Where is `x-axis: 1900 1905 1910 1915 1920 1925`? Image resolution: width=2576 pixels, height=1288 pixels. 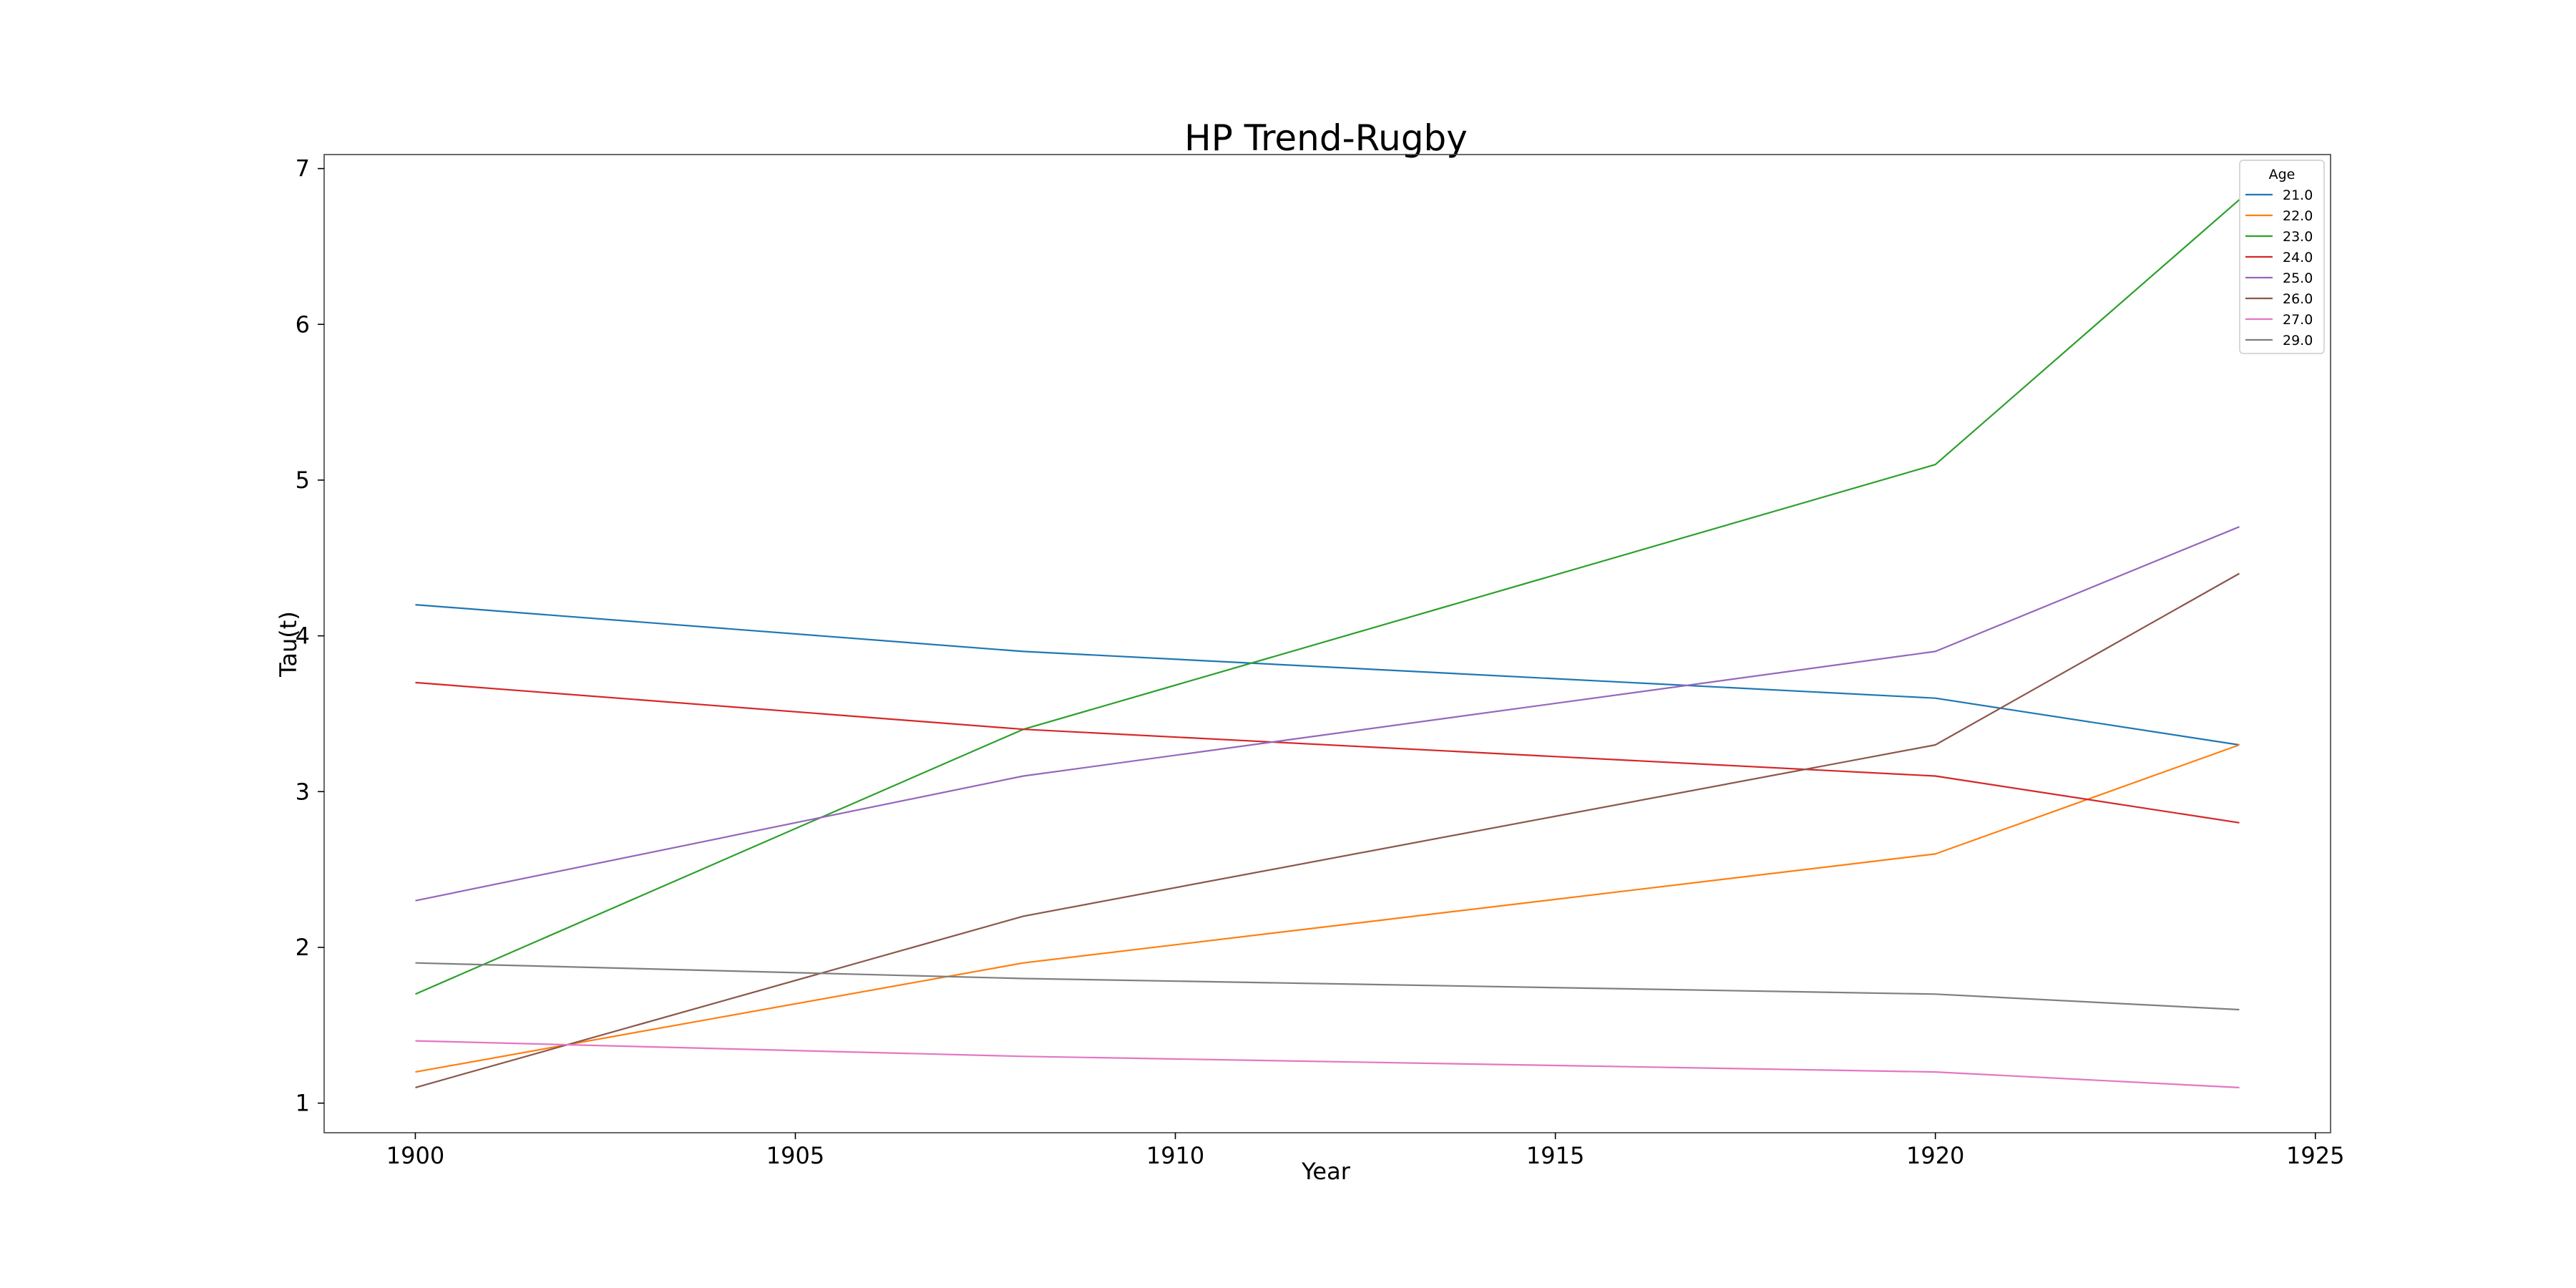 x-axis: 1900 1905 1910 1915 1920 1925 is located at coordinates (1365, 1151).